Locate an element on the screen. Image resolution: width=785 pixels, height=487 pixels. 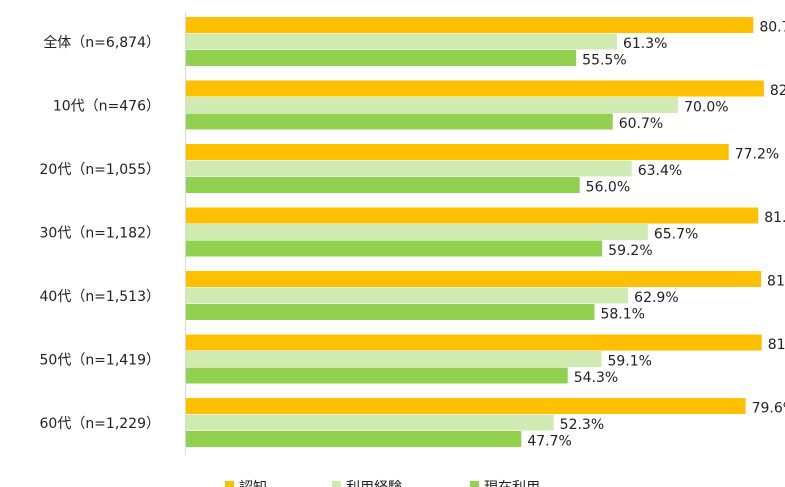
data-label: 59.2% is located at coordinates (630, 251).